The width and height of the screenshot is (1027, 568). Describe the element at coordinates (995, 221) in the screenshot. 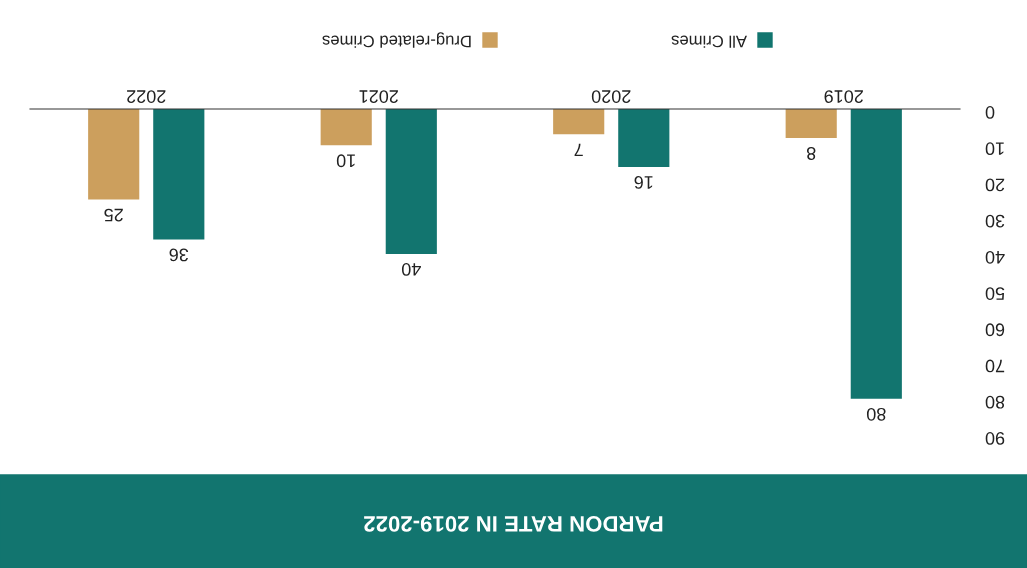

I see `y-tick-label: 30` at that location.